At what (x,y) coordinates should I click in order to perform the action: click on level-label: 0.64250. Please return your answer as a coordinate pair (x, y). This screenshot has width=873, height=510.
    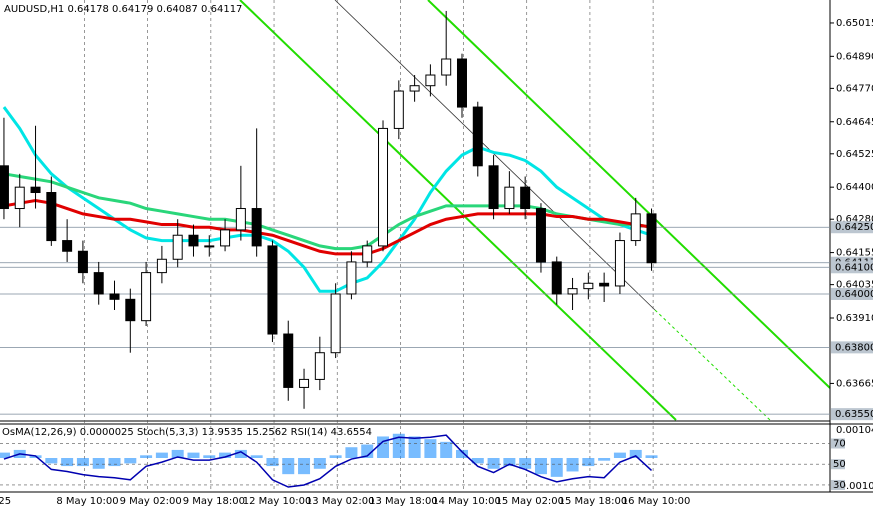
    Looking at the image, I should click on (854, 227).